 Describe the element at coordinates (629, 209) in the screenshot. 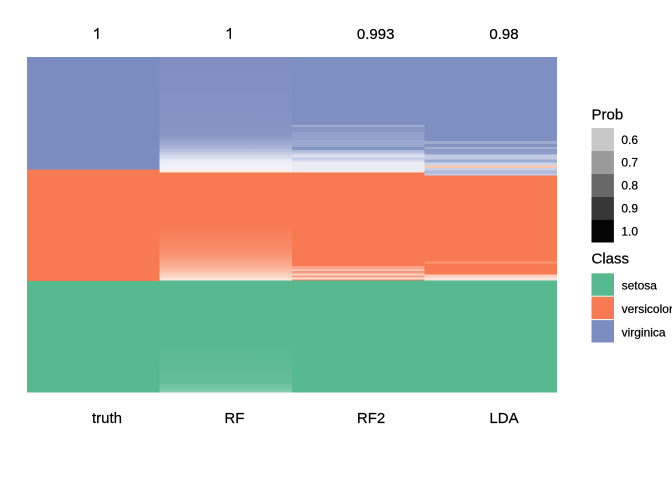

I see `svg-text: 0.9` at that location.